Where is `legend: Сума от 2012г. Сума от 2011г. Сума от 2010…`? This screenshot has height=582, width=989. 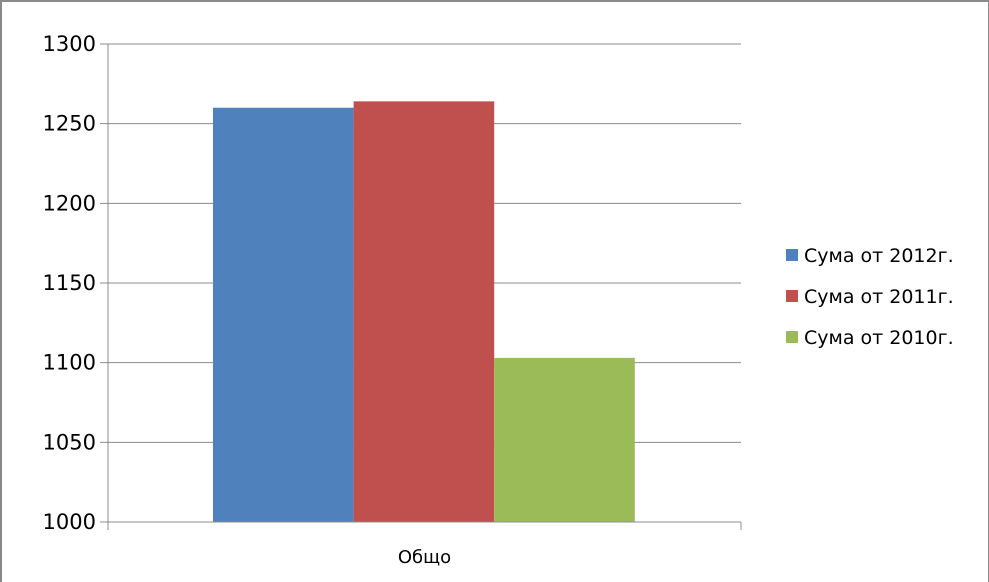
legend: Сума от 2012г. Сума от 2011г. Сума от 2010… is located at coordinates (870, 297).